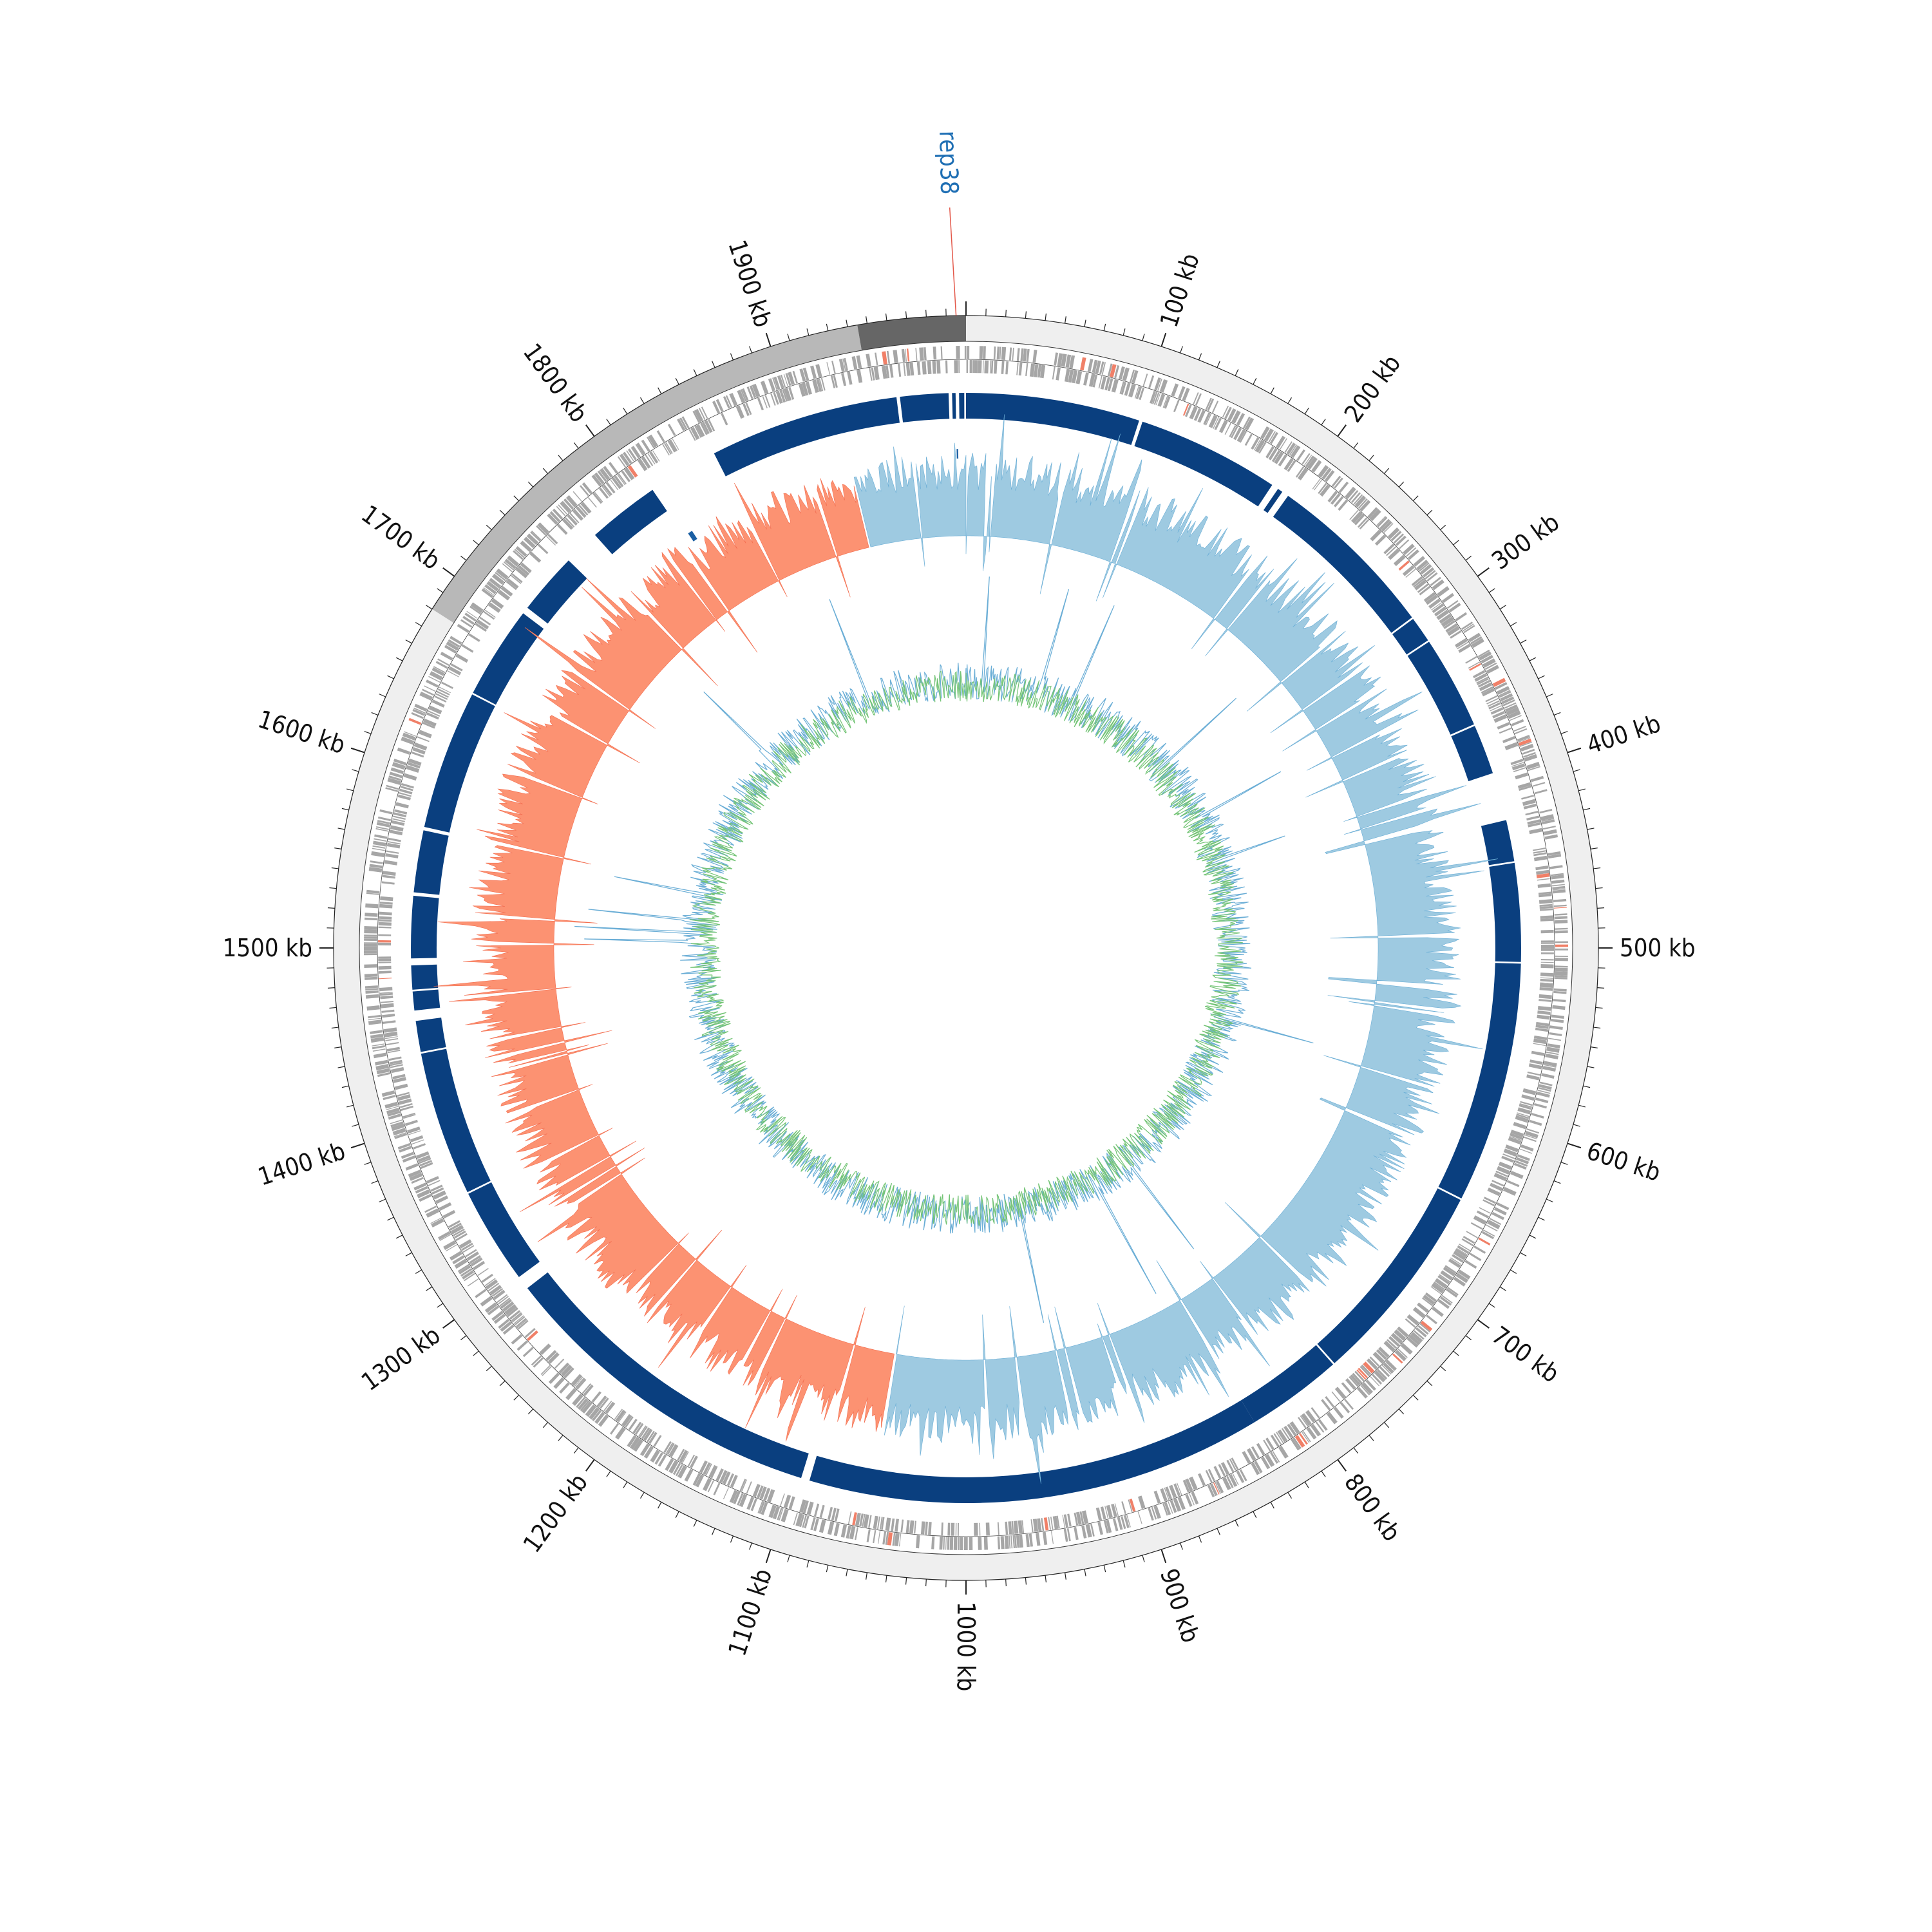 This screenshot has height=1932, width=1932. What do you see at coordinates (1052, 419) in the screenshot?
I see `synteny-block` at bounding box center [1052, 419].